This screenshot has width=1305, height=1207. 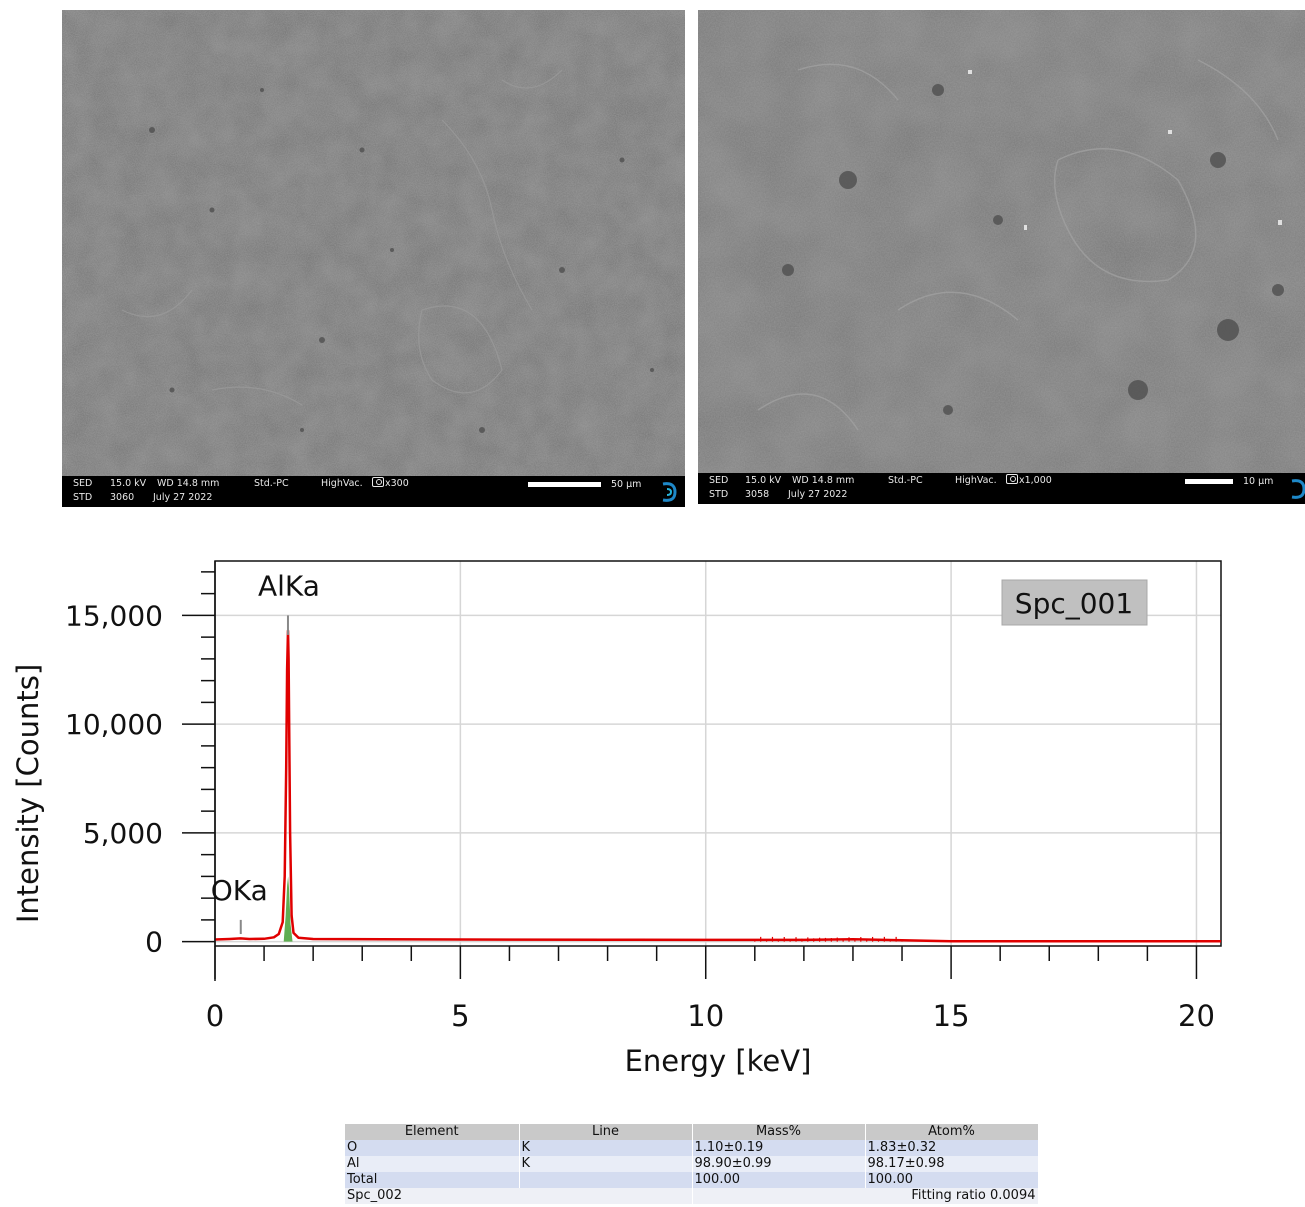 What do you see at coordinates (114, 724) in the screenshot?
I see `y-tick-label: 10,000` at bounding box center [114, 724].